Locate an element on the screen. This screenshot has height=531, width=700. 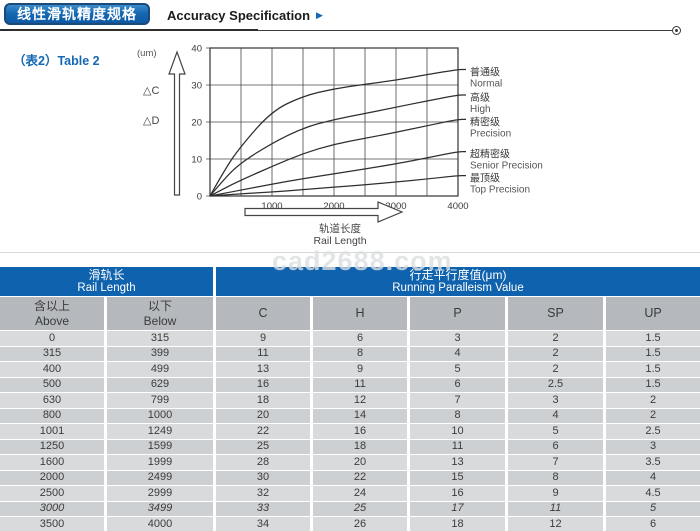
table-cell: 4000 is located at coordinates (160, 524).